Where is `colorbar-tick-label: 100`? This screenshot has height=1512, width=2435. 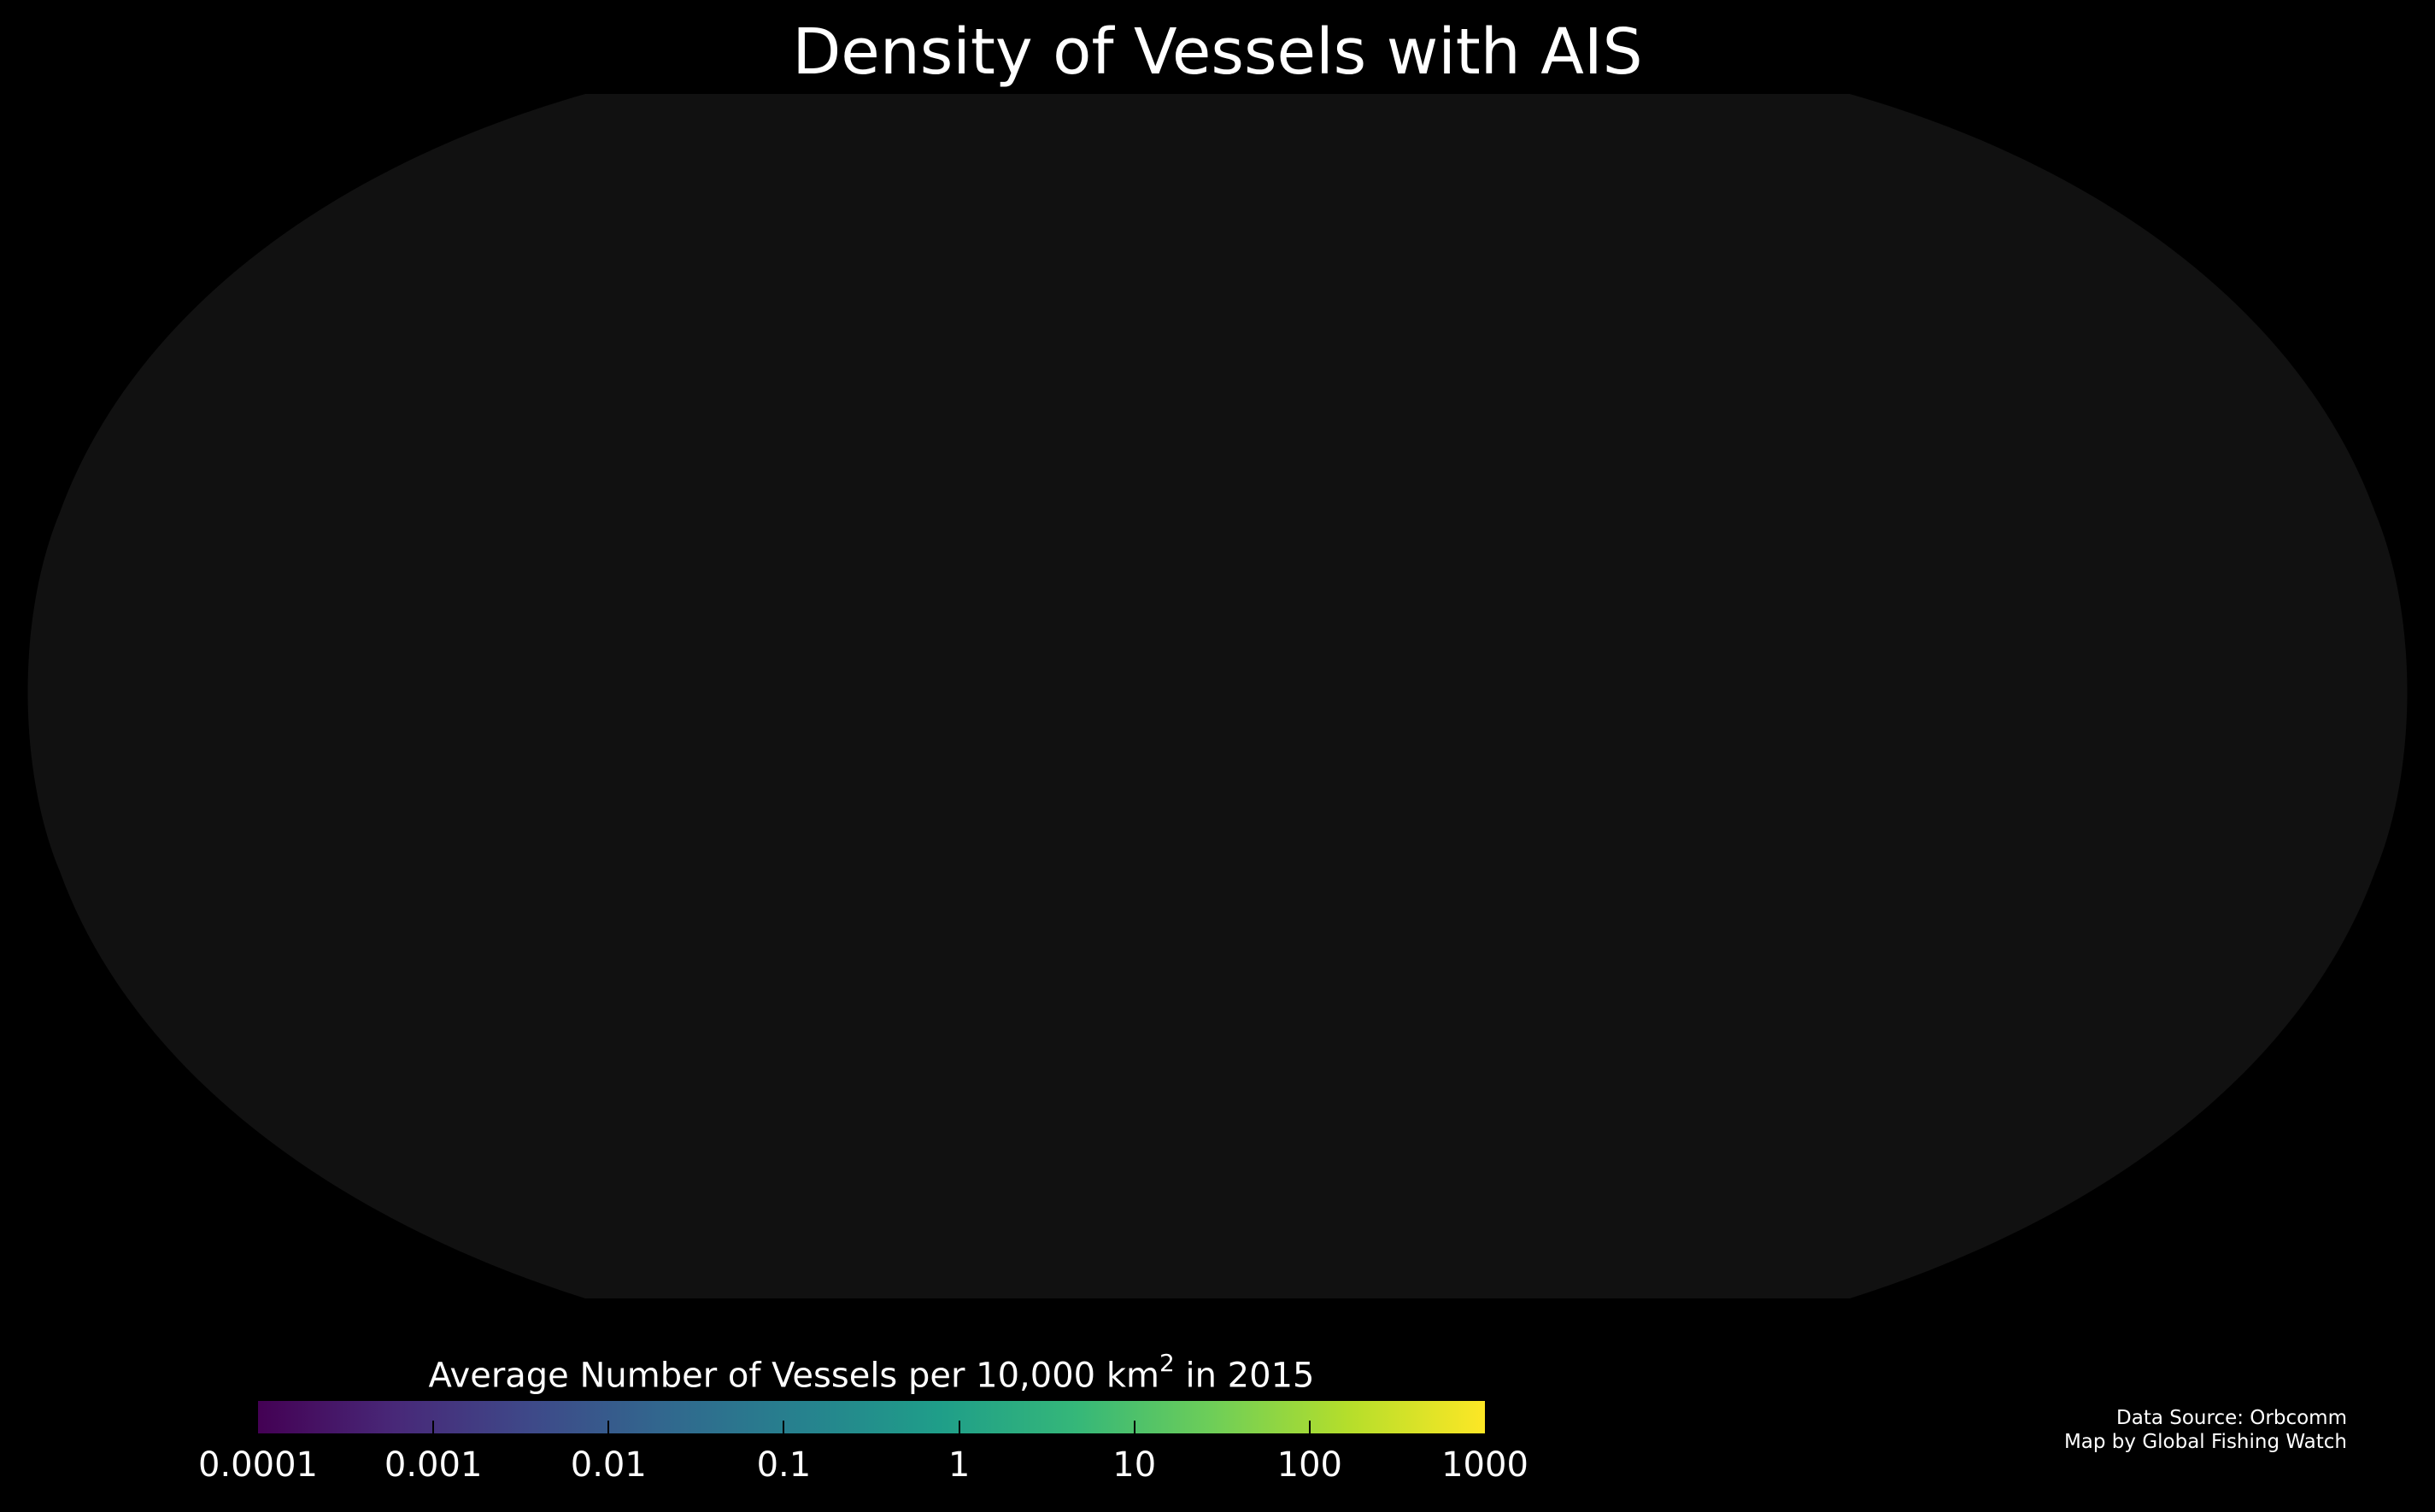
colorbar-tick-label: 100 is located at coordinates (1309, 1465).